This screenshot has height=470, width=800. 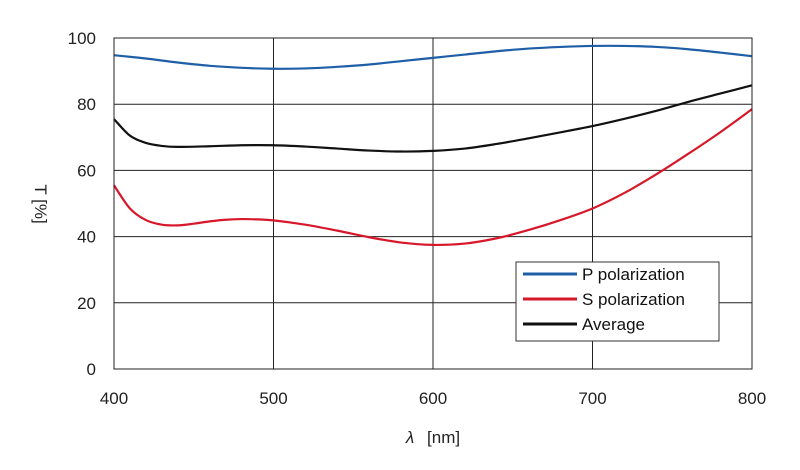 I want to click on y-tick-label: 20, so click(x=86, y=303).